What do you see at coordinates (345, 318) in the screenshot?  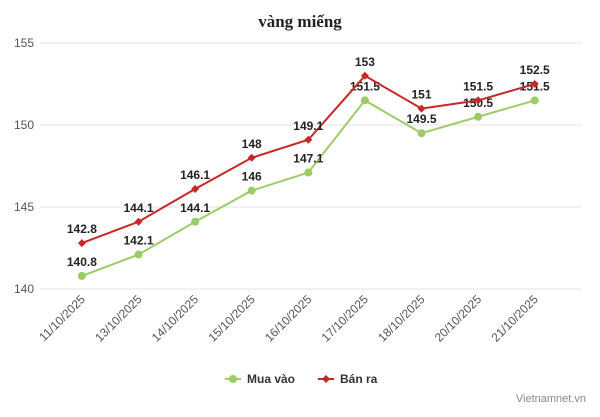 I see `x-tick-label: 17/10/2025` at bounding box center [345, 318].